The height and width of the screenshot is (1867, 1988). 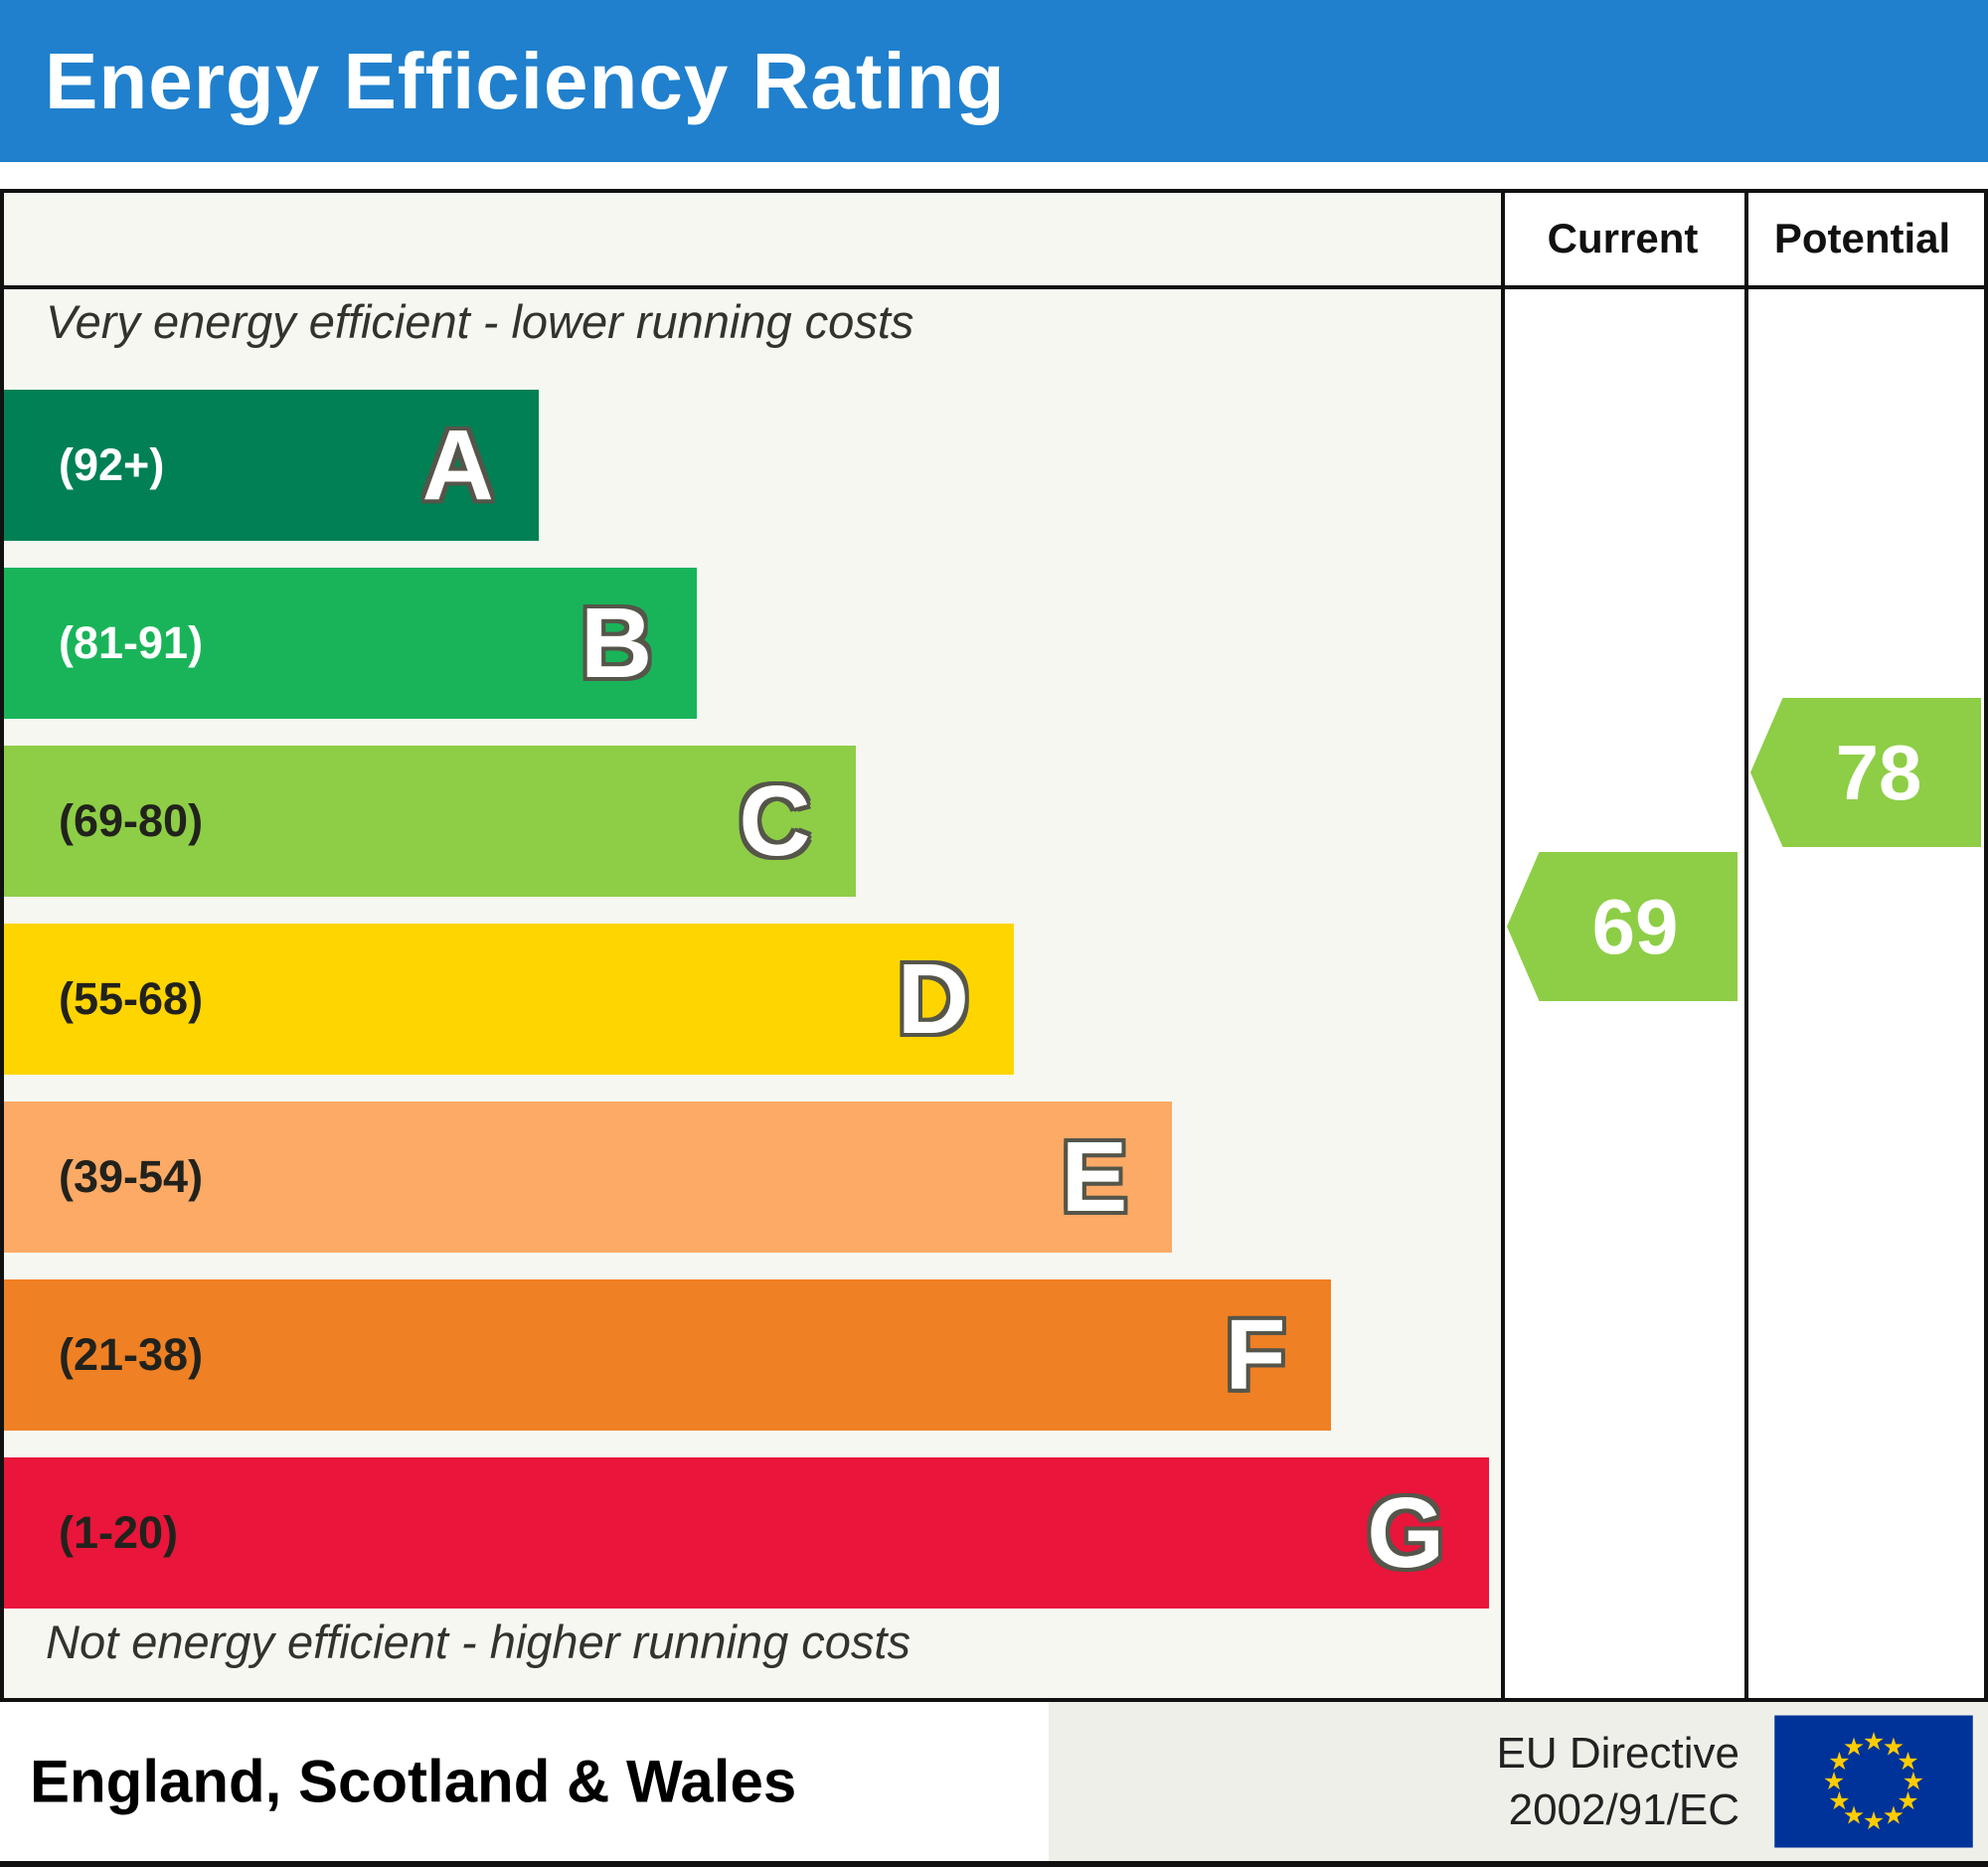 I want to click on chart-title-bar: Energy Efficiency Rating, so click(x=994, y=81).